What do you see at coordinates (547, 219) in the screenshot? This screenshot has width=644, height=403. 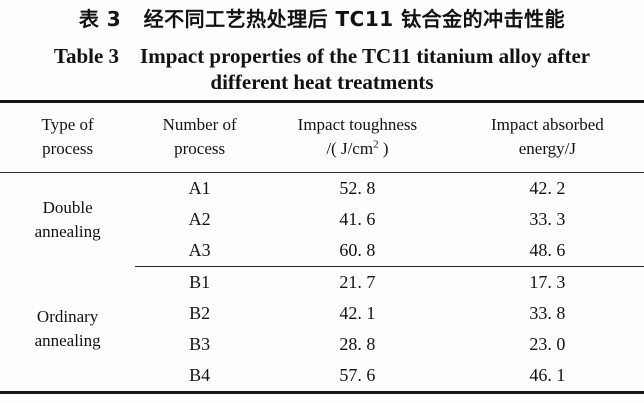 I see `cell-impact-energy: 33. 3` at bounding box center [547, 219].